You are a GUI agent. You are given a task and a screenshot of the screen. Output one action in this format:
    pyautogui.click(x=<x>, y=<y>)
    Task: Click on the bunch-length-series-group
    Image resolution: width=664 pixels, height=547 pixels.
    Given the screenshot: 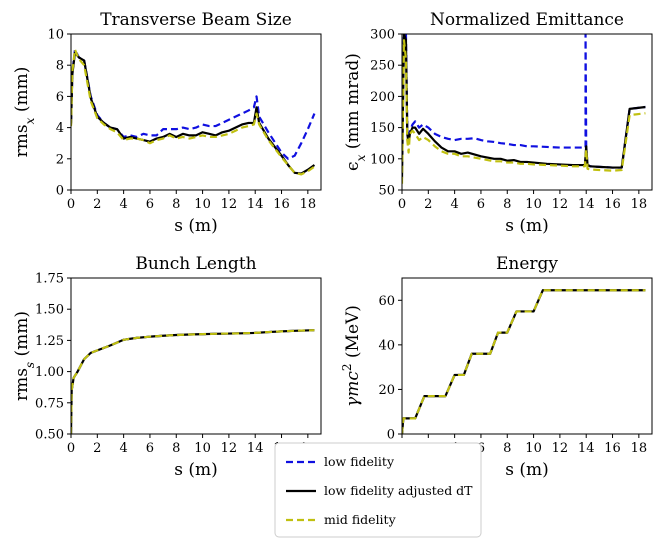 What is the action you would take?
    pyautogui.click(x=193, y=381)
    